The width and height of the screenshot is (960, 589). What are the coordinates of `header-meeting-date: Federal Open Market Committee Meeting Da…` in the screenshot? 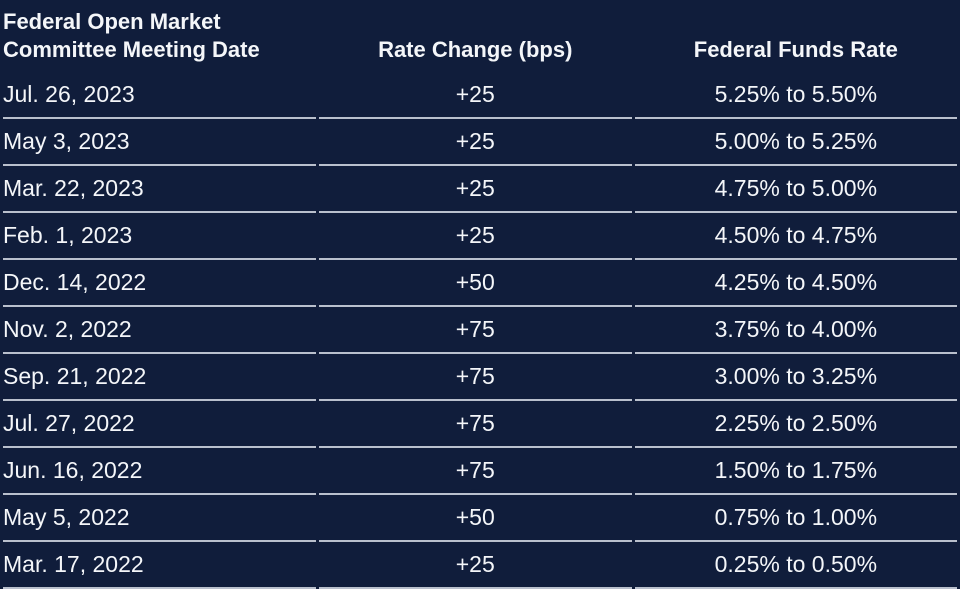 It's located at (159, 36).